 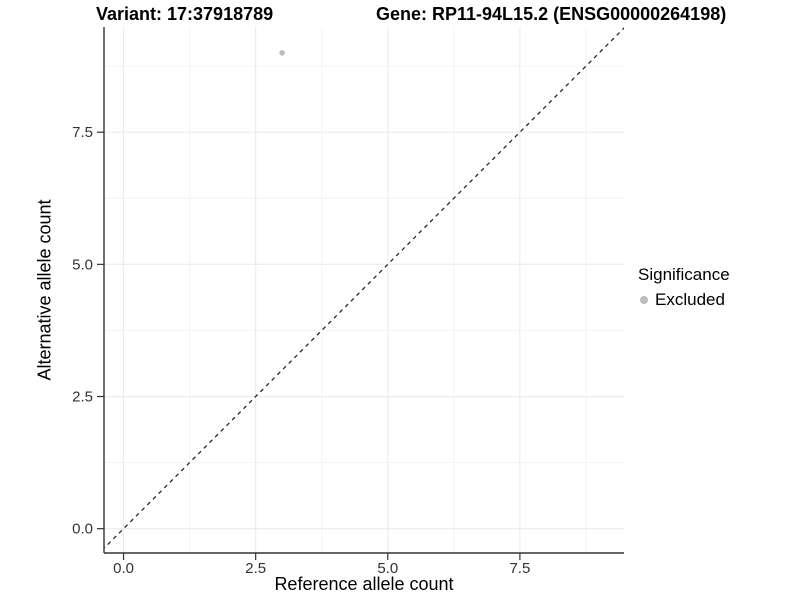 What do you see at coordinates (282, 53) in the screenshot?
I see `data-point` at bounding box center [282, 53].